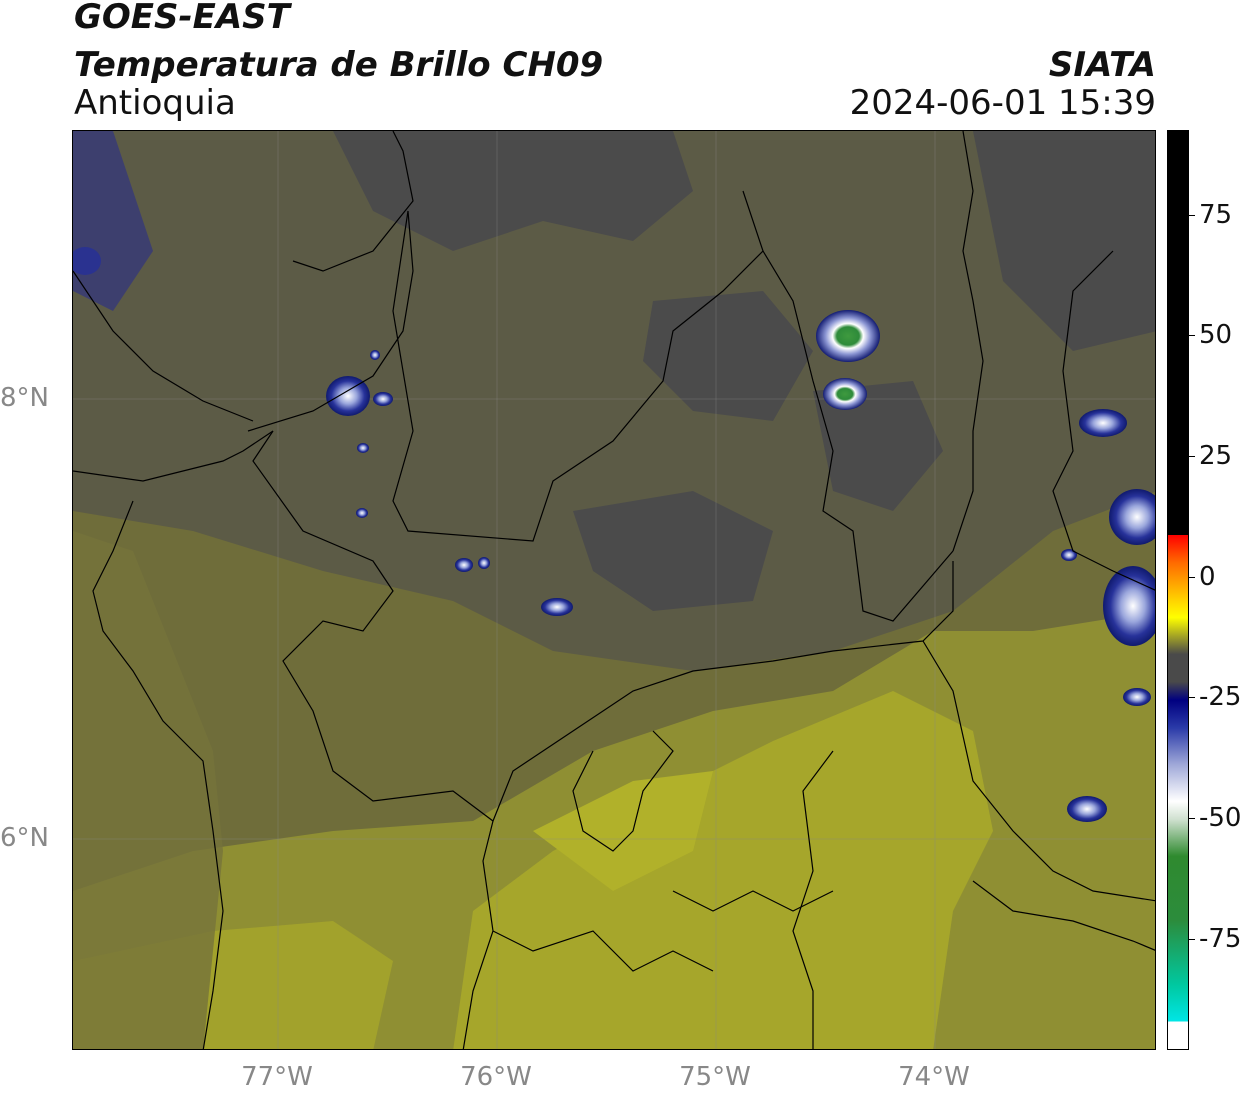 Image resolution: width=1252 pixels, height=1099 pixels. Describe the element at coordinates (182, 18) in the screenshot. I see `title-line-1: GOES-EAST` at that location.